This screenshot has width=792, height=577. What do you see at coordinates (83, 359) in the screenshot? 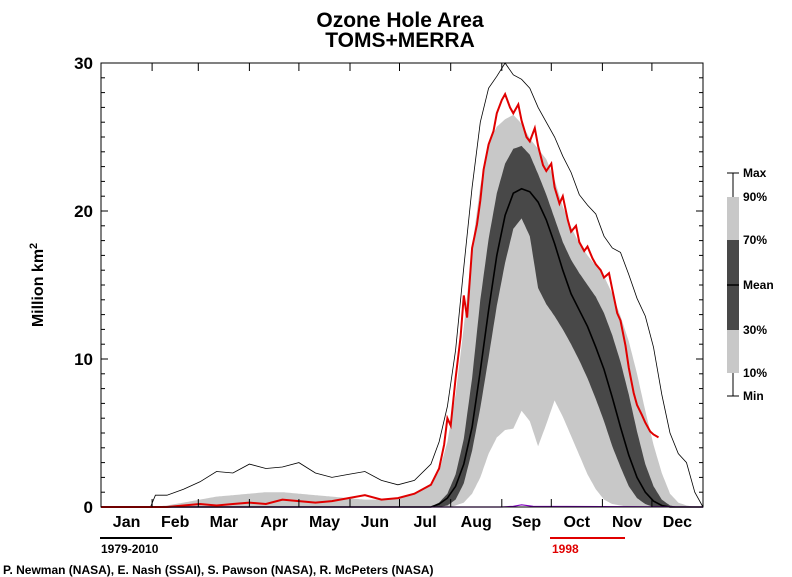
I see `y-tick-label: 10` at bounding box center [83, 359].